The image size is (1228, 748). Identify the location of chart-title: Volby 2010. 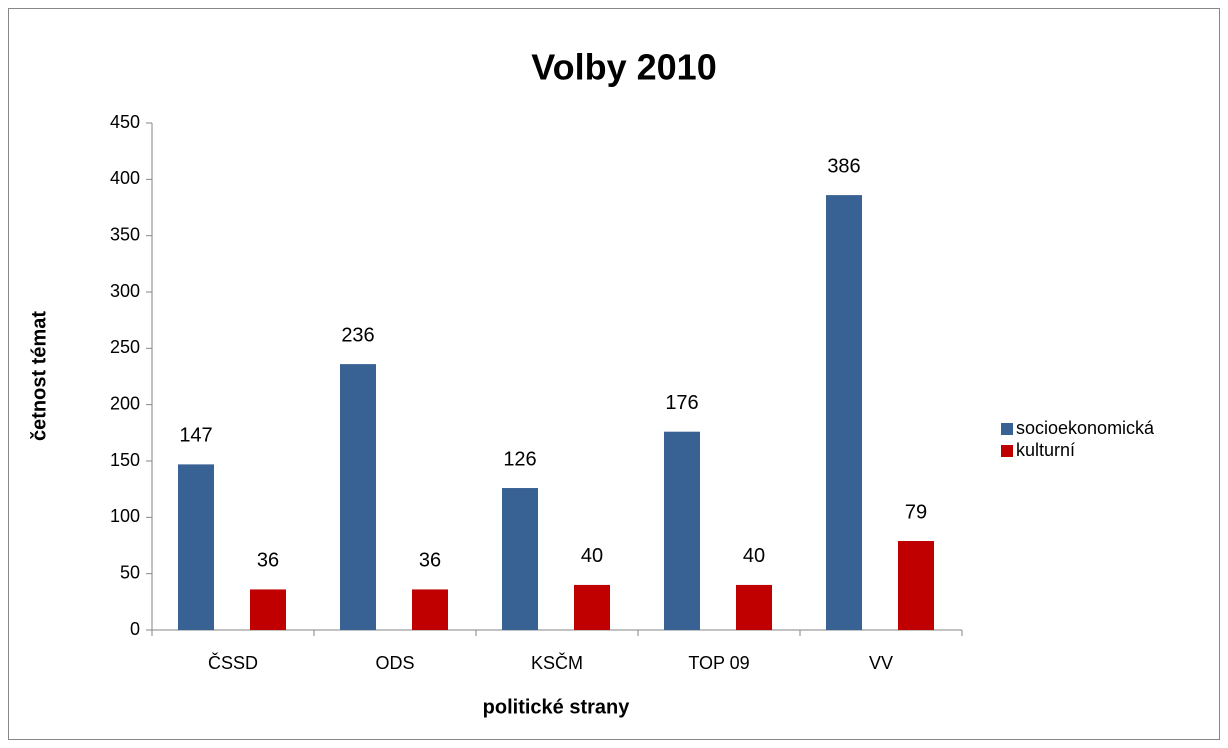
(623, 67).